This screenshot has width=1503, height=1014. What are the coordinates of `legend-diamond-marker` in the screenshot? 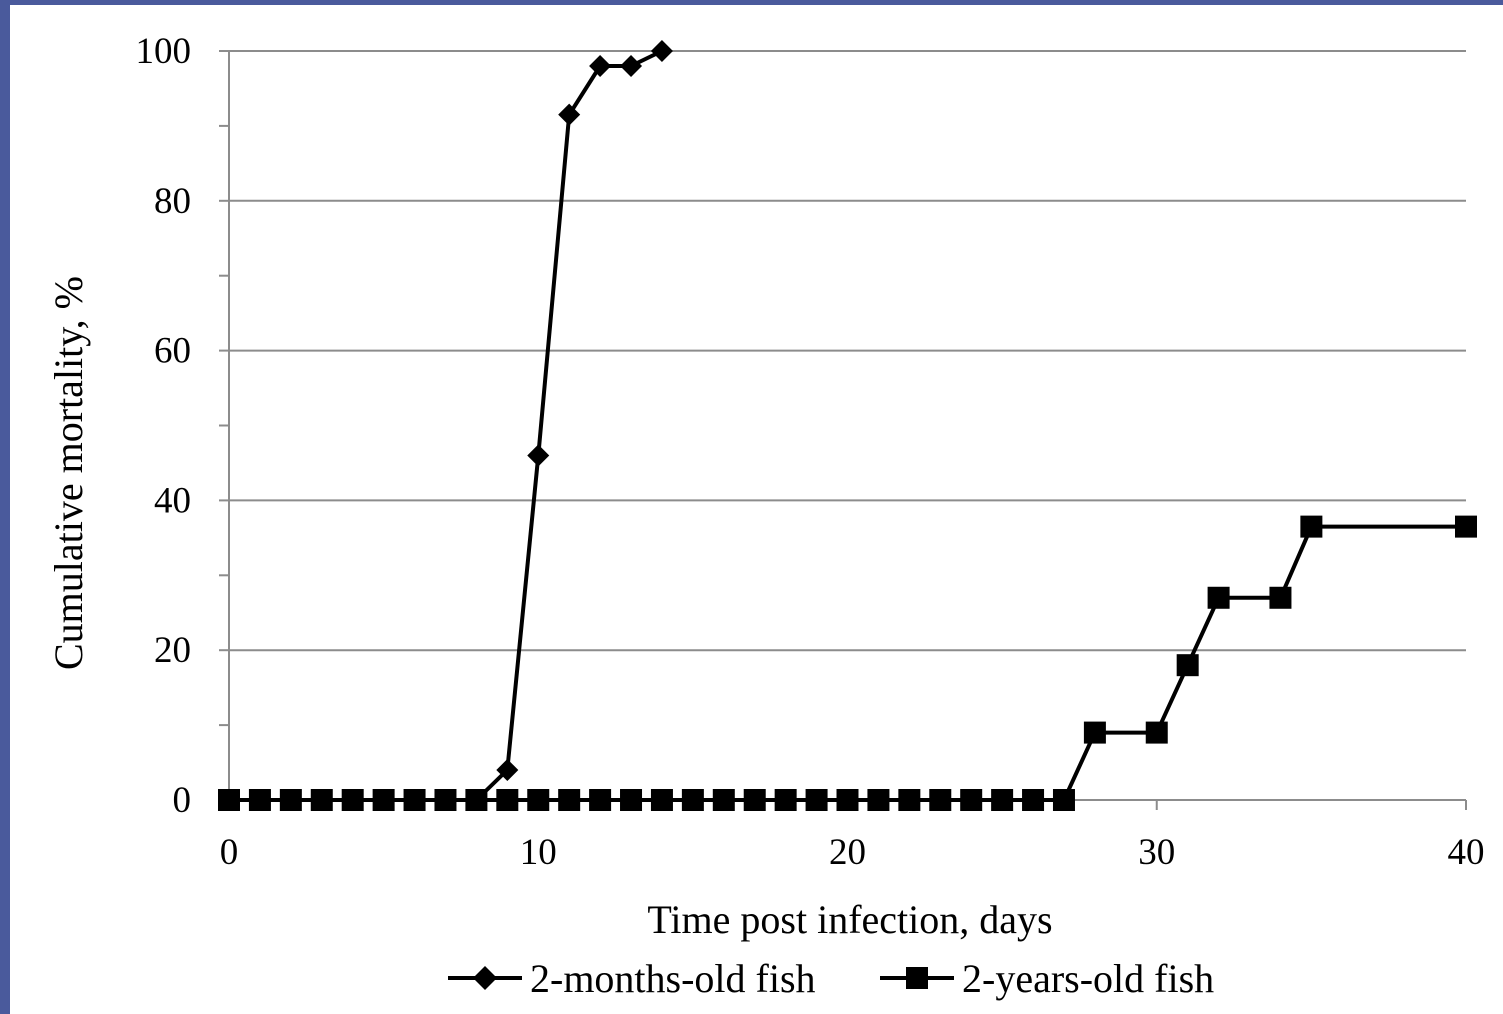 It's located at (485, 978).